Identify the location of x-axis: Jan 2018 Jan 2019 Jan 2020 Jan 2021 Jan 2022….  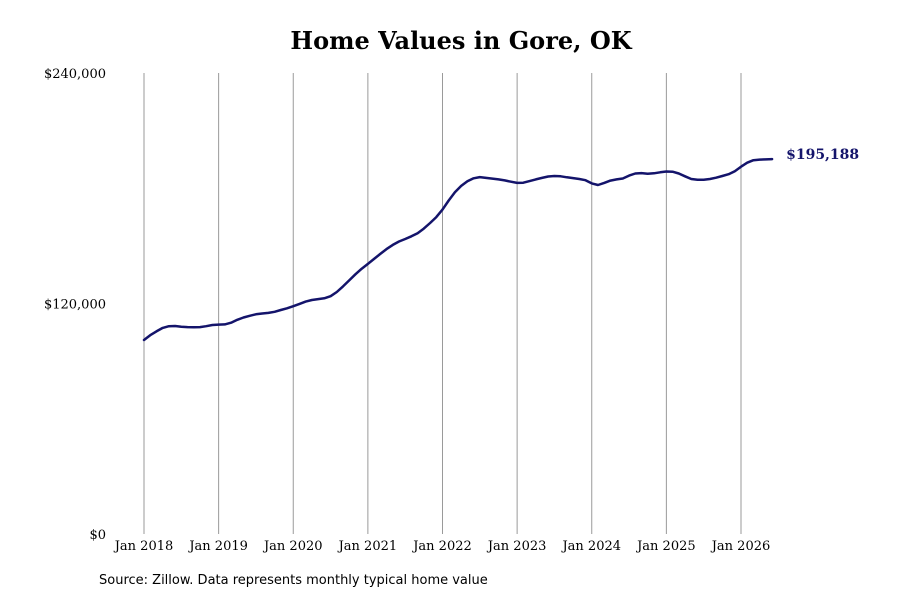
(442, 546).